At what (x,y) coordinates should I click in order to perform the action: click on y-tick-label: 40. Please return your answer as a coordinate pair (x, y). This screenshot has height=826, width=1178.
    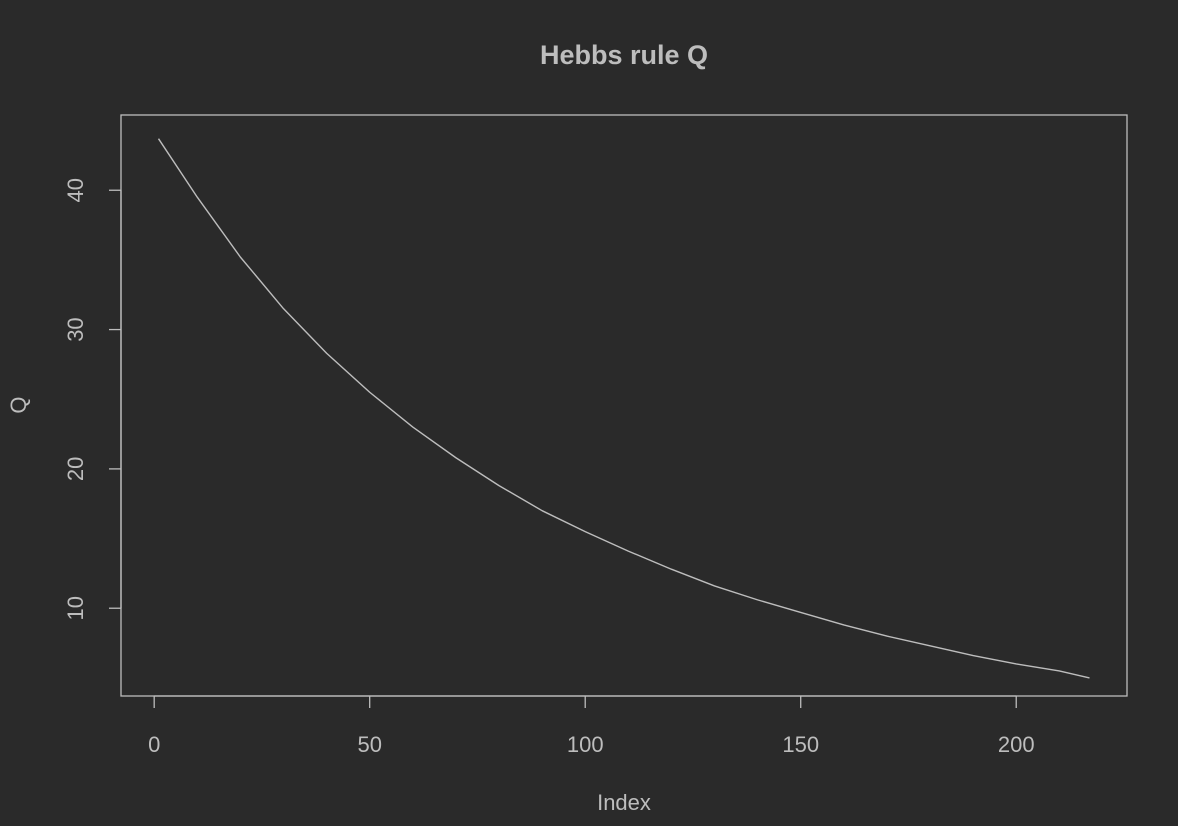
    Looking at the image, I should click on (75, 190).